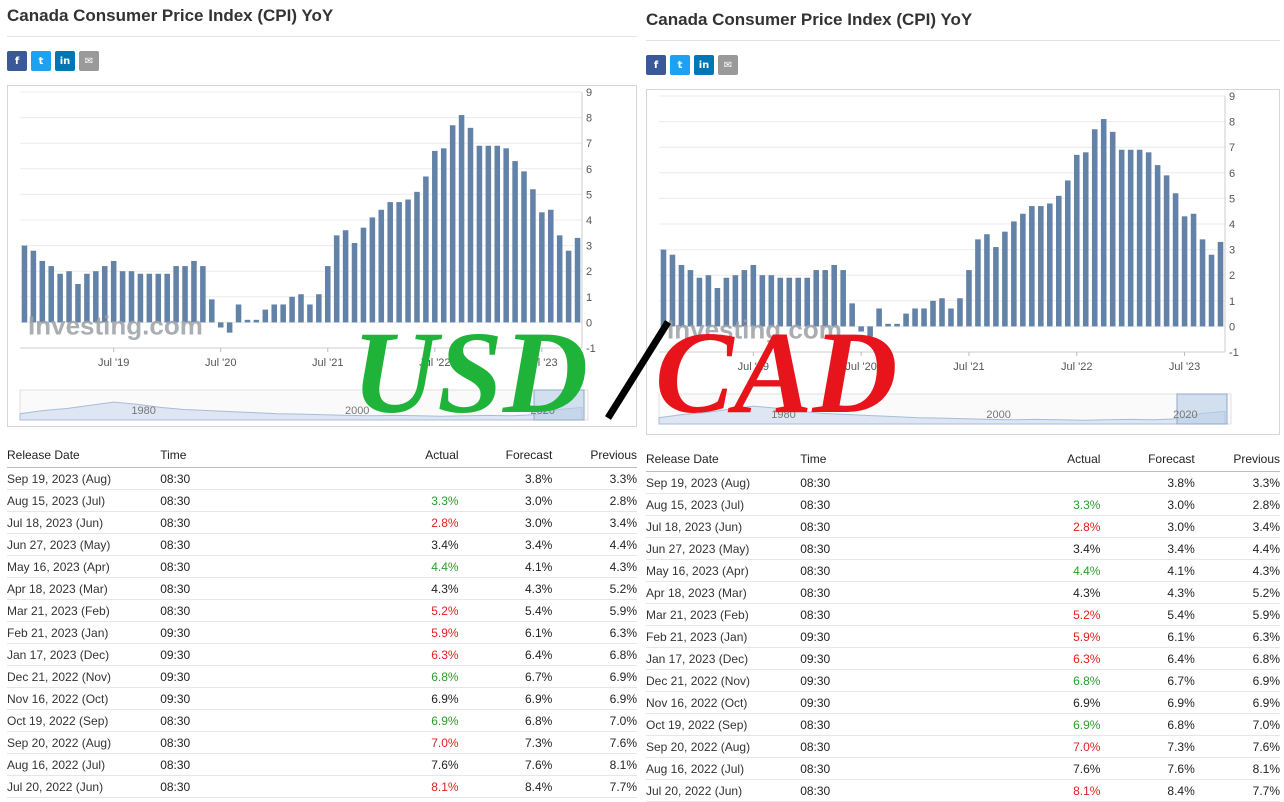 This screenshot has width=1284, height=802. What do you see at coordinates (559, 405) in the screenshot?
I see `navigator-selection` at bounding box center [559, 405].